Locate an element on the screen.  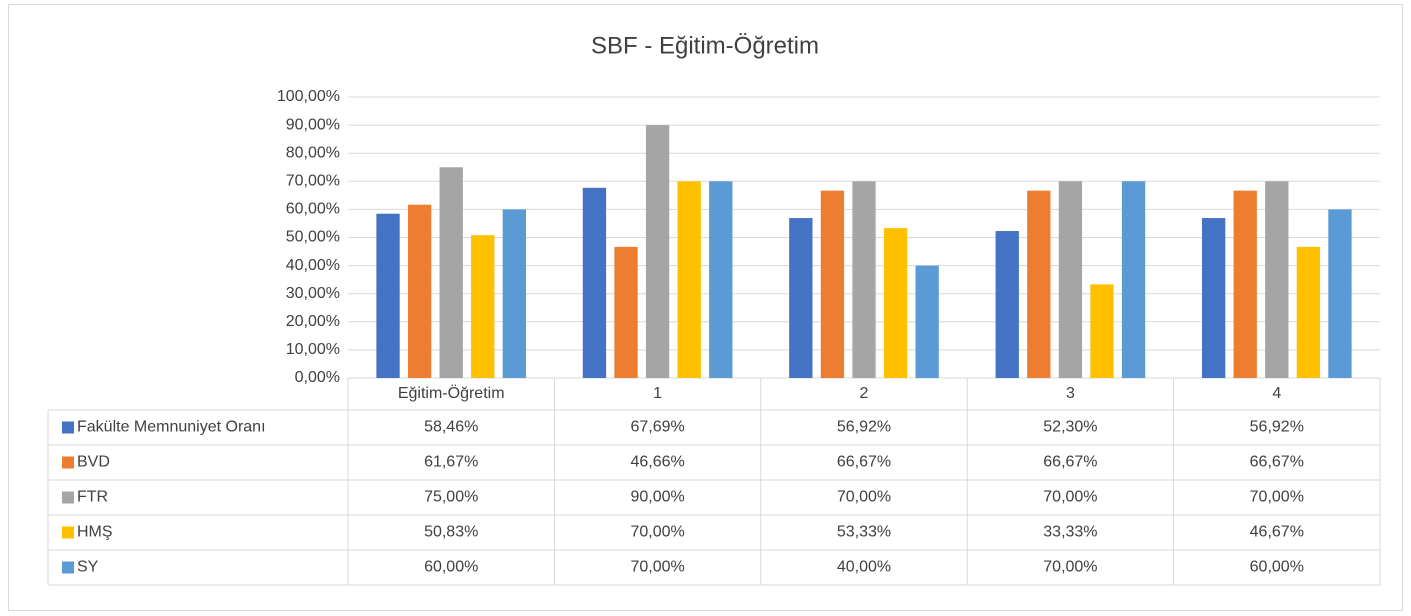
y-tick-label: 80,00% is located at coordinates (313, 152).